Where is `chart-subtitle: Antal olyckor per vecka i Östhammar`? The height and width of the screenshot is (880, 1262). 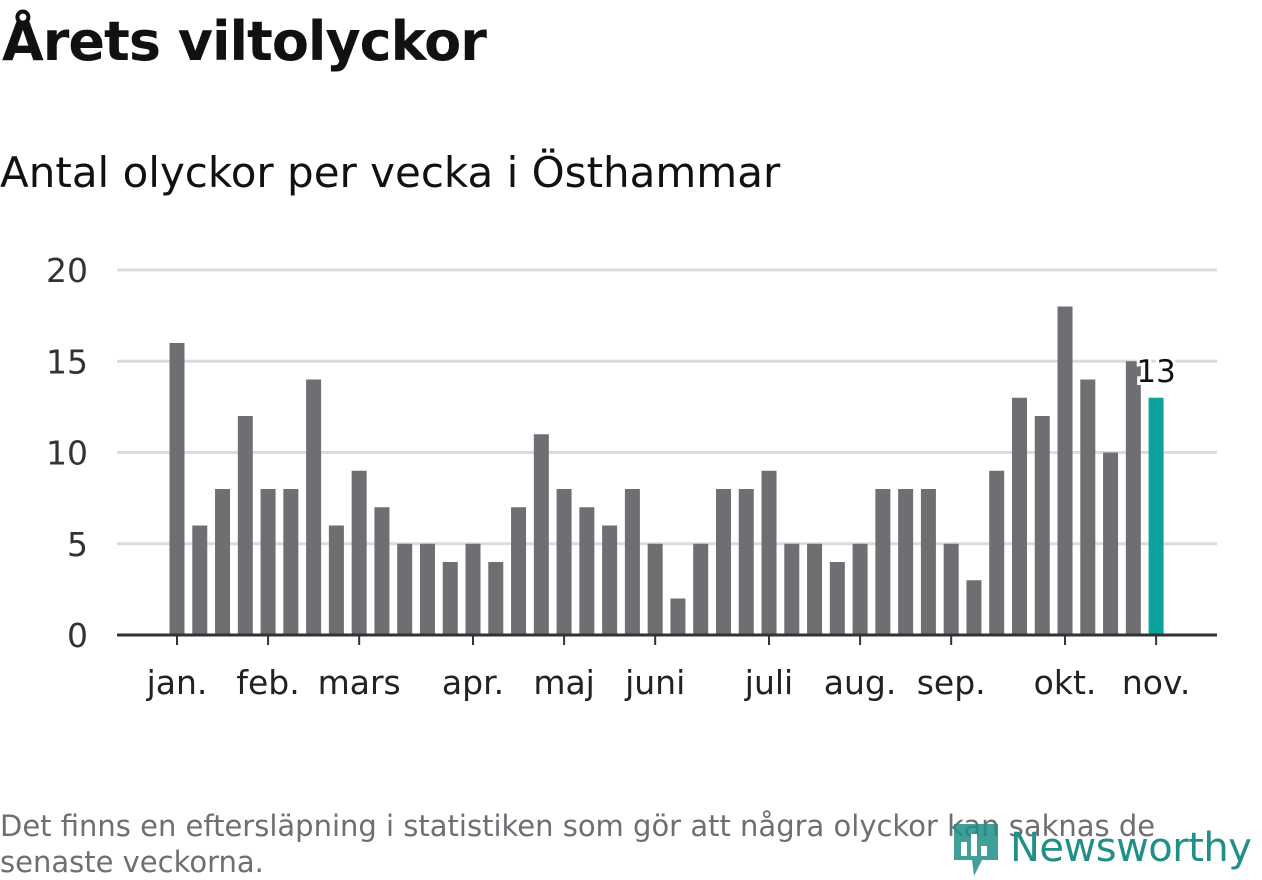 chart-subtitle: Antal olyckor per vecka i Östhammar is located at coordinates (390, 172).